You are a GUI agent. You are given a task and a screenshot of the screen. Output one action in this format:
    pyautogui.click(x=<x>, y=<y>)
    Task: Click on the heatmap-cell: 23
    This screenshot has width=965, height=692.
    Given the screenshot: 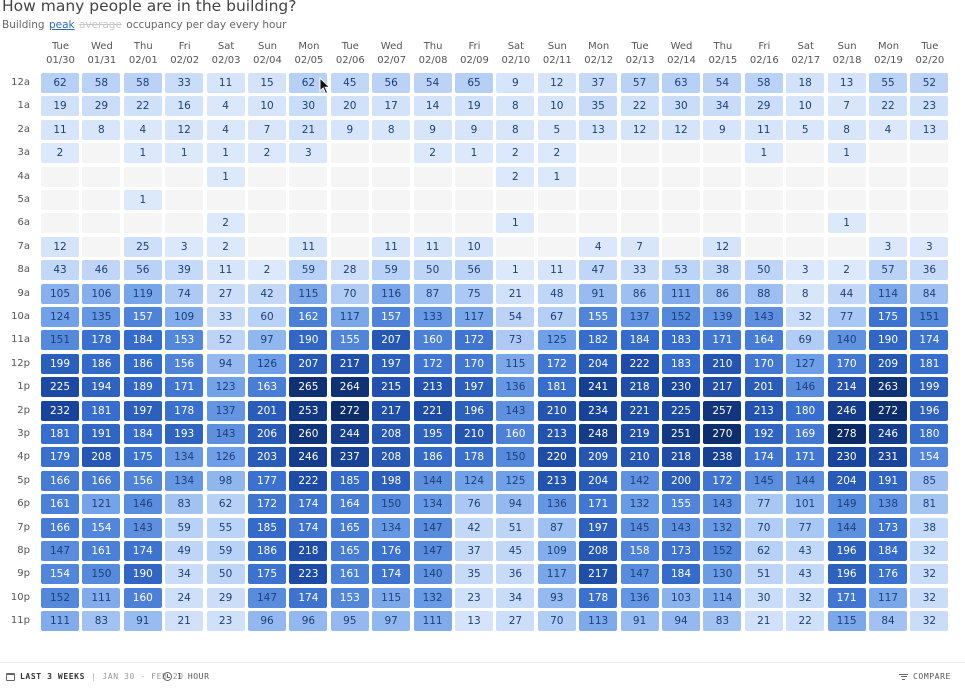 What is the action you would take?
    pyautogui.click(x=929, y=106)
    